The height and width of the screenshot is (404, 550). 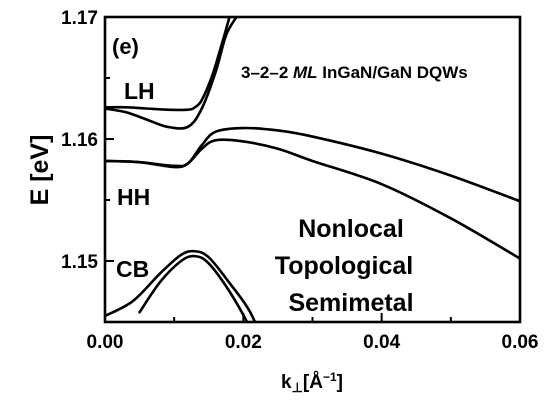 What do you see at coordinates (139, 91) in the screenshot?
I see `band-label-lh: LH` at bounding box center [139, 91].